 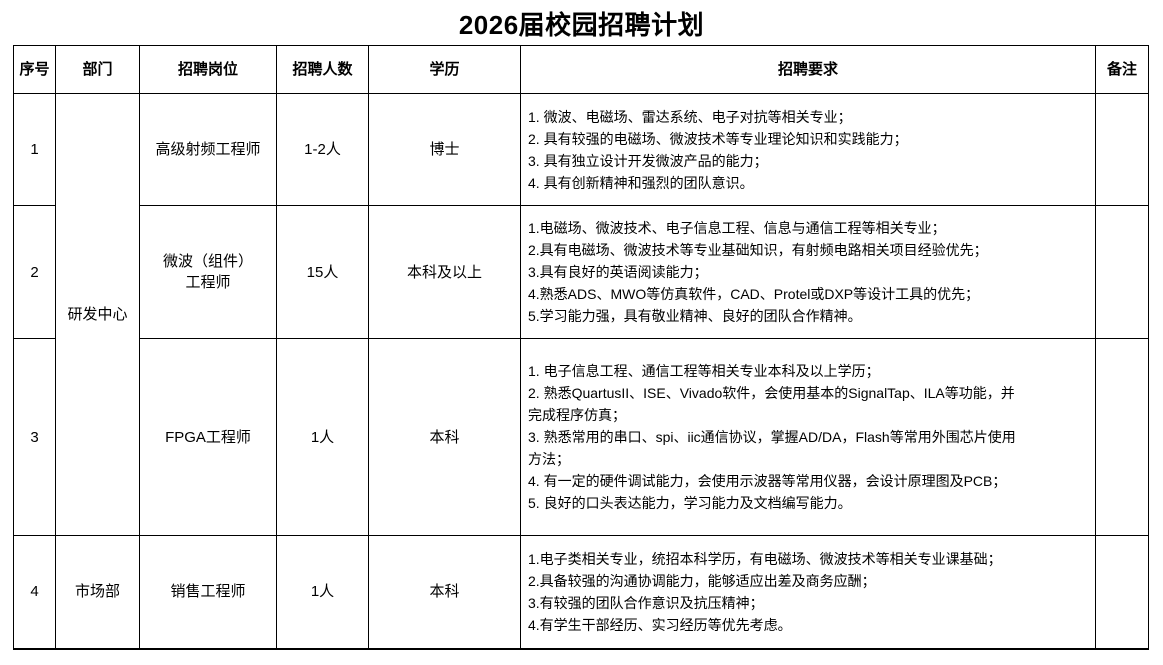 I want to click on cell-department-merged: 研发中心, so click(x=97, y=314).